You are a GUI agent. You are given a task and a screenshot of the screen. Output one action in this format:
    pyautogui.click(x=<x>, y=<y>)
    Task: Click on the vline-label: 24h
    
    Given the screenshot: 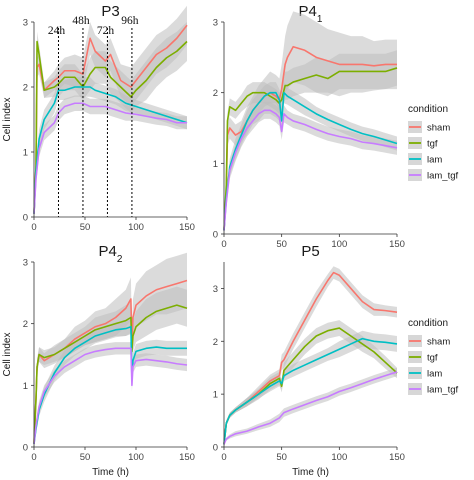 What is the action you would take?
    pyautogui.click(x=57, y=31)
    